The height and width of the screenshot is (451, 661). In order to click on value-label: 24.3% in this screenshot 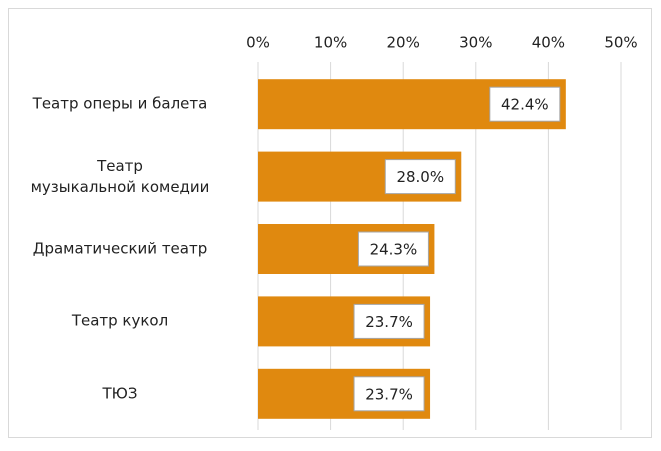, I will do `click(394, 250)`.